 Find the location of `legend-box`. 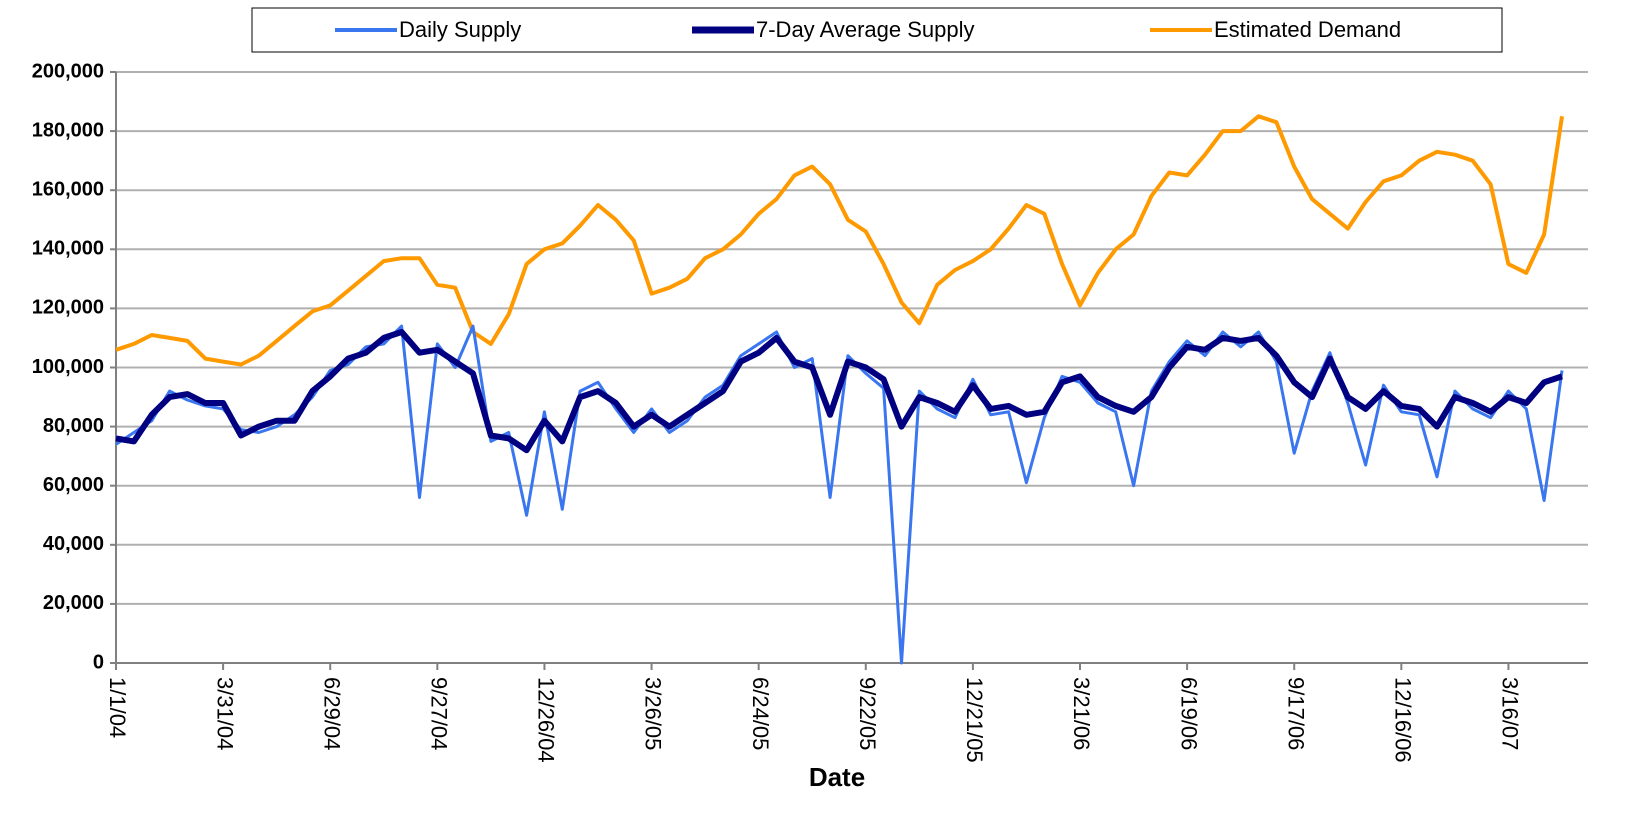

legend-box is located at coordinates (877, 30).